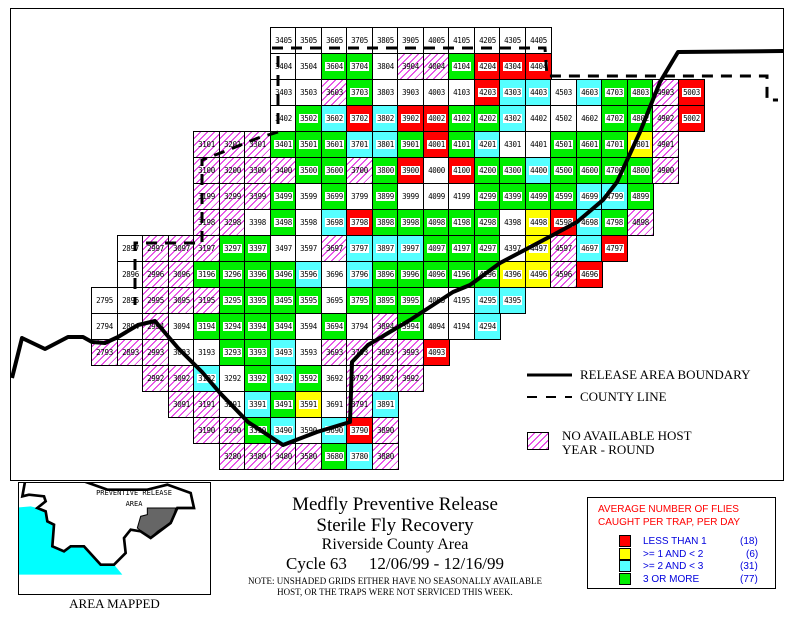 This screenshot has height=621, width=796. Describe the element at coordinates (538, 248) in the screenshot. I see `grid-cell-4497: 4497` at that location.